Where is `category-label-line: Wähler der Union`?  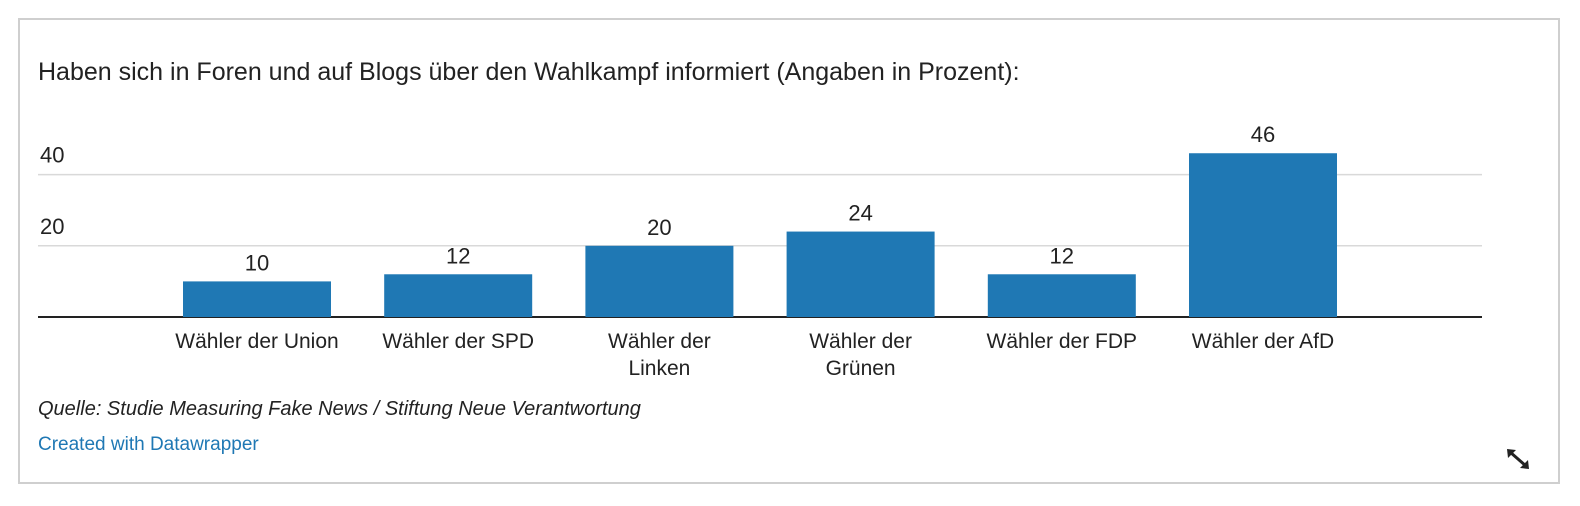
category-label-line: Wähler der Union is located at coordinates (256, 341).